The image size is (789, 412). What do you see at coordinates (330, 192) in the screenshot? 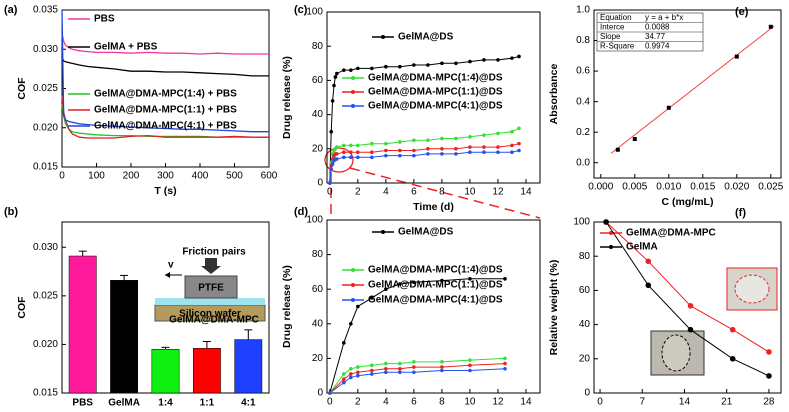
I see `x-tick-label: 0` at bounding box center [330, 192].